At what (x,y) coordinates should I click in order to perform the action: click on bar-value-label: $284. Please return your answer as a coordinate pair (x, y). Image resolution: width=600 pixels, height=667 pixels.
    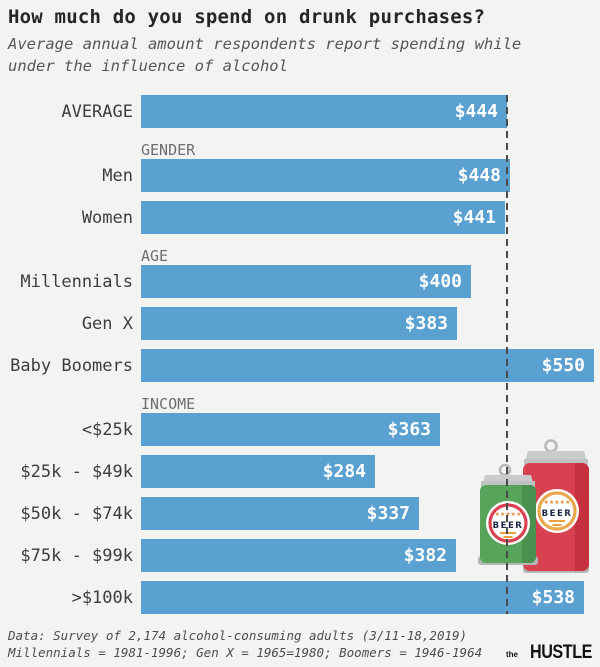
    Looking at the image, I should click on (344, 471).